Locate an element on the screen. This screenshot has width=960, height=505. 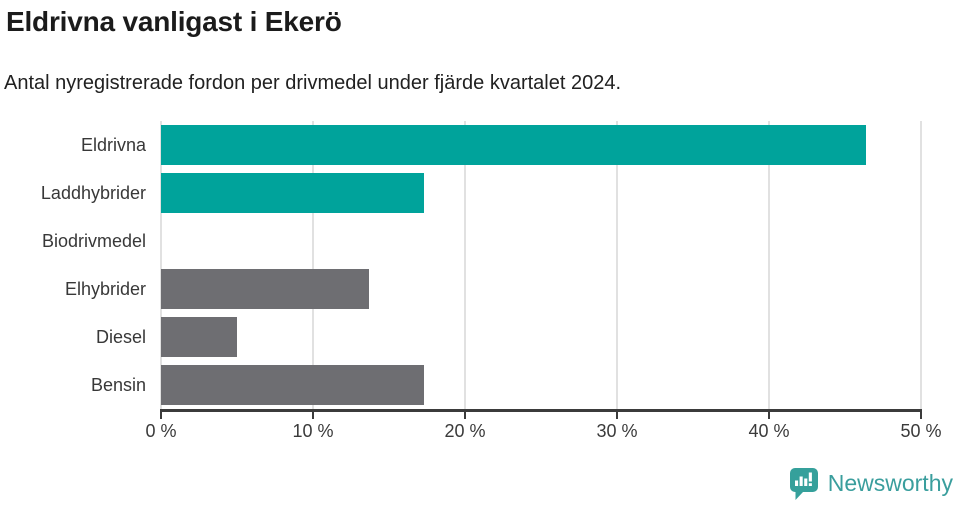
category-label-laddhybrider: Laddhybrider is located at coordinates (93, 193).